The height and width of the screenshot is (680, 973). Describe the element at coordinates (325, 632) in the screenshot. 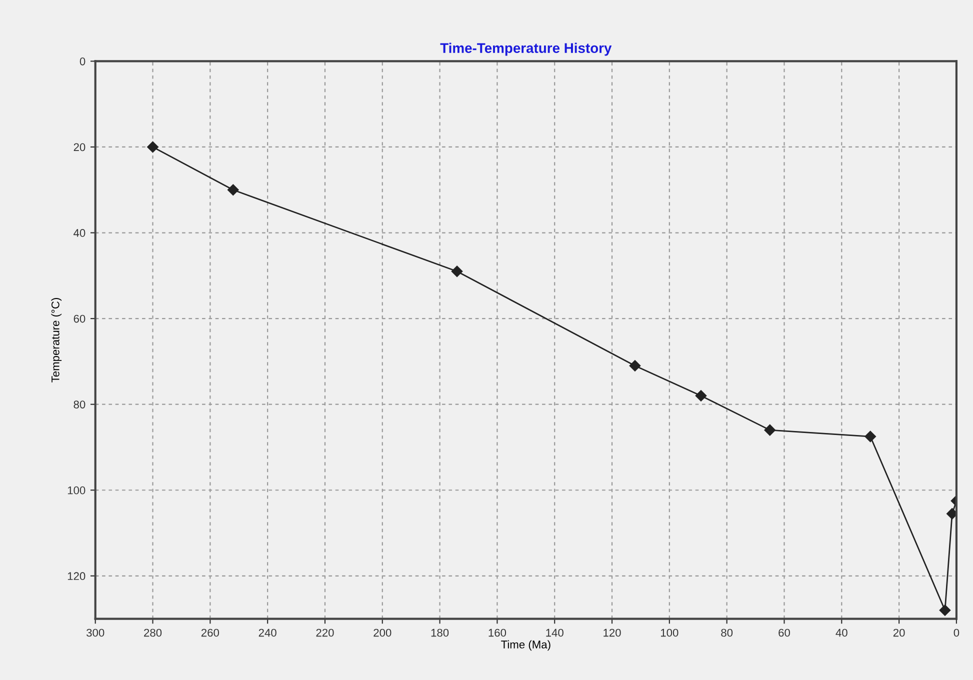

I see `x-tick-label: 220` at that location.